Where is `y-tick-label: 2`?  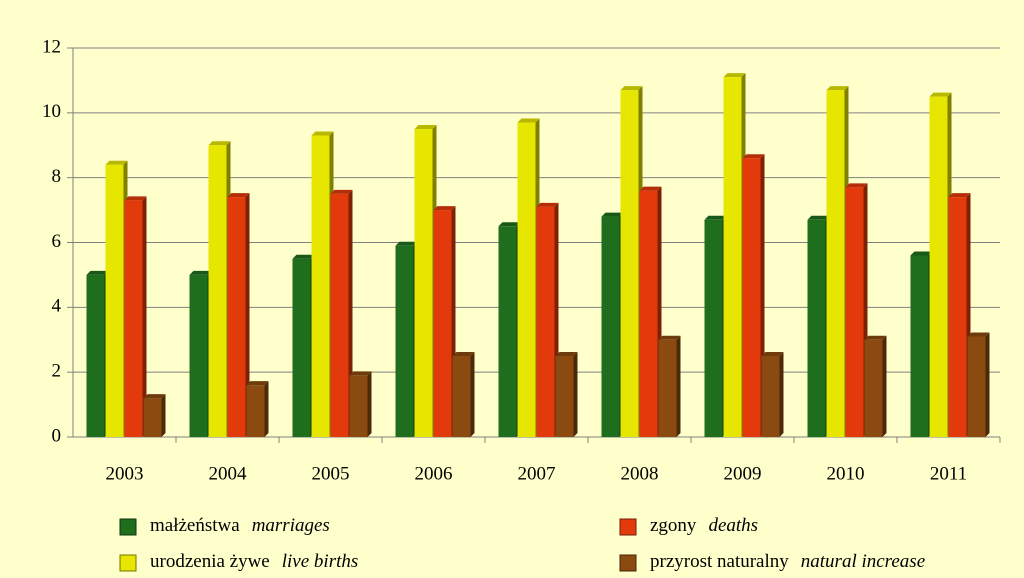
y-tick-label: 2 is located at coordinates (57, 371).